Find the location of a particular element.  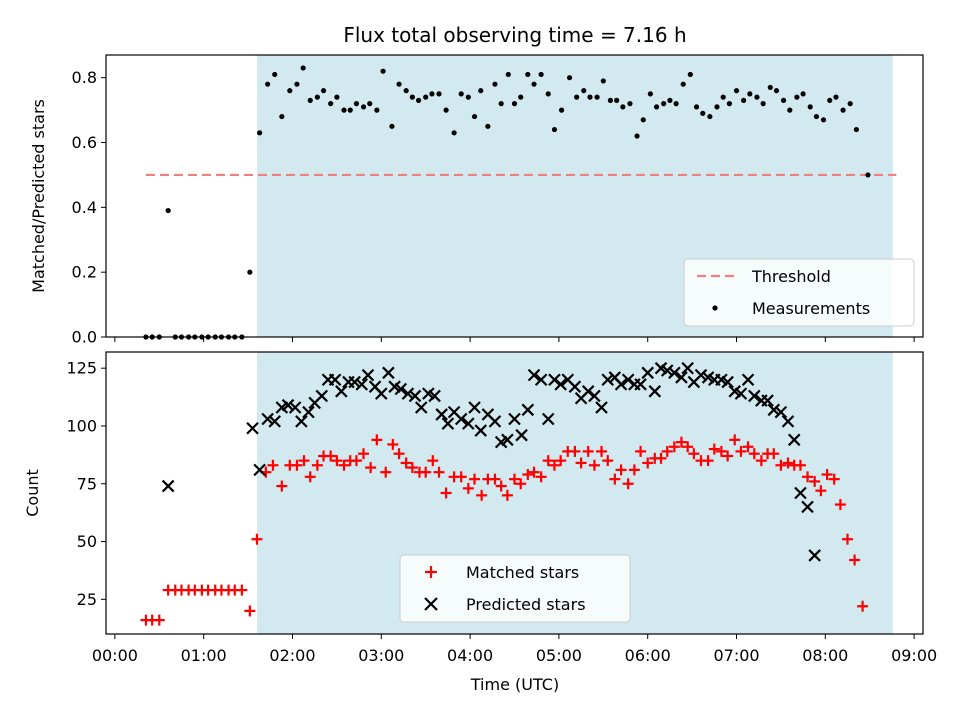

threshold-legend-label: Threshold is located at coordinates (791, 276).